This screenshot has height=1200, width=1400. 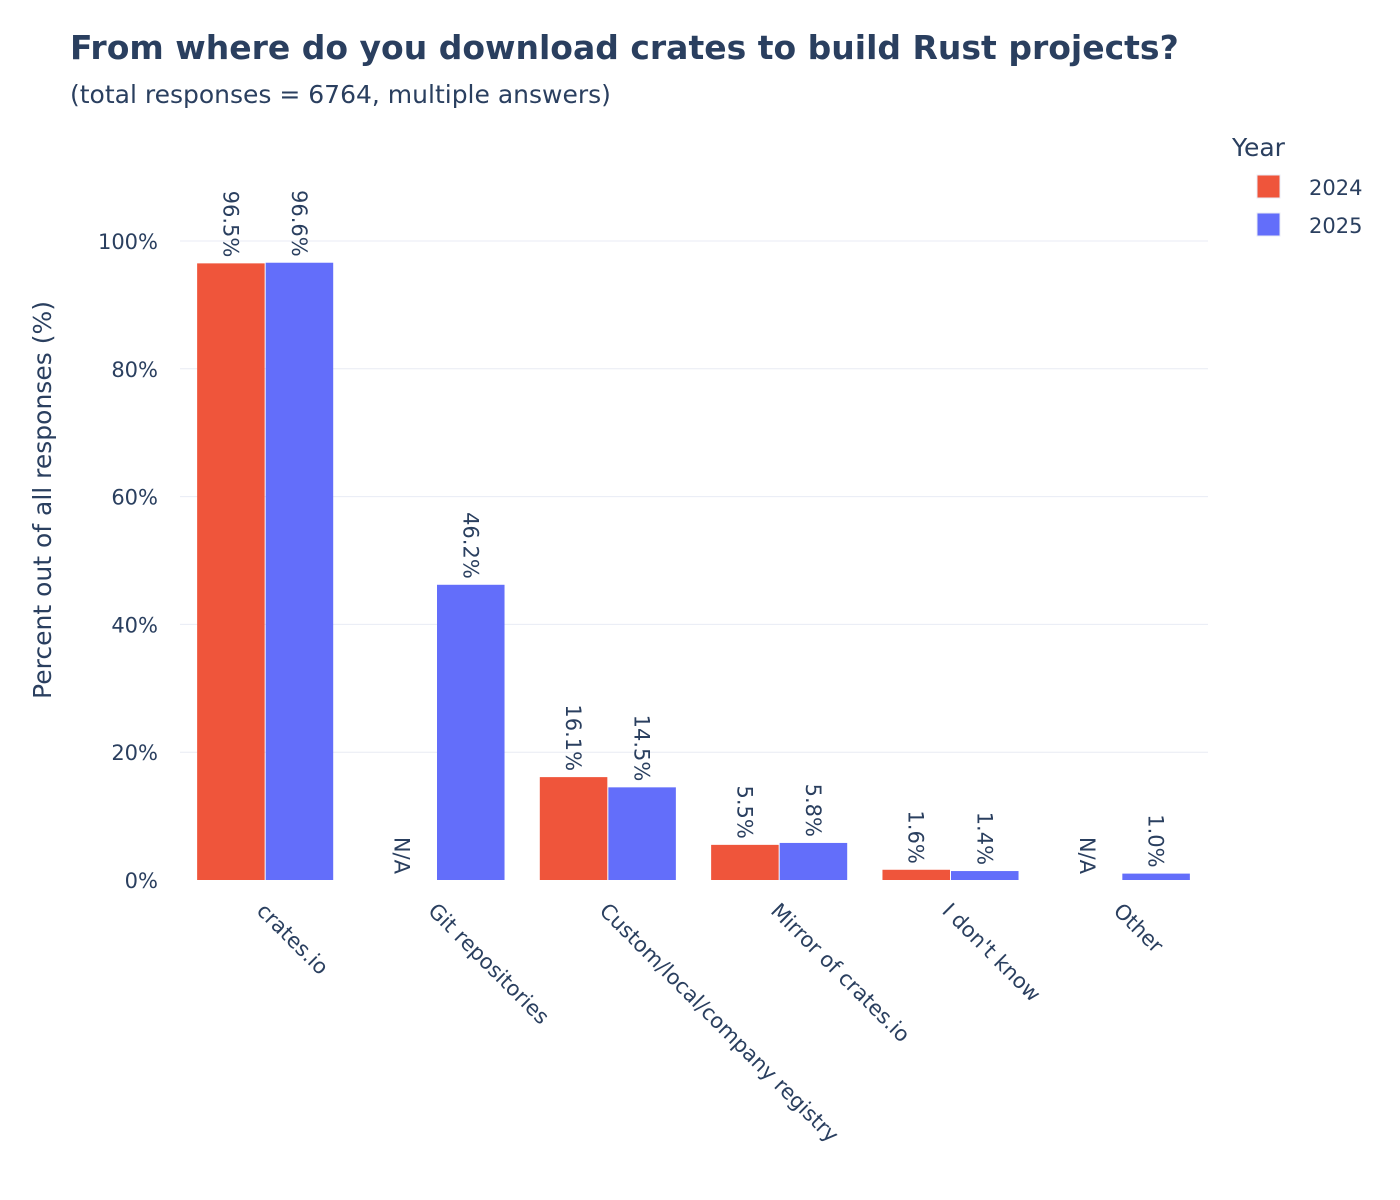 What do you see at coordinates (840, 973) in the screenshot?
I see `x-tick-label: Mirror of crates.io` at bounding box center [840, 973].